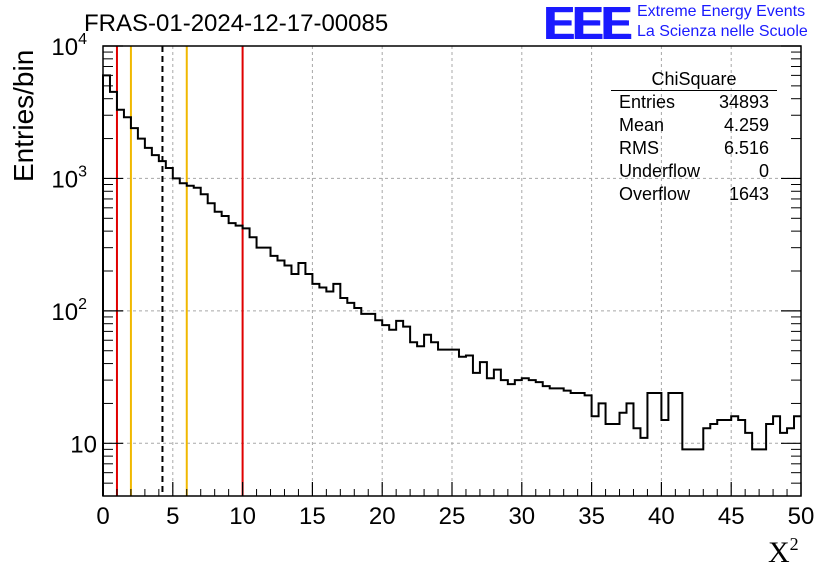 This screenshot has height=572, width=836. What do you see at coordinates (647, 102) in the screenshot?
I see `stats-label: Entries` at bounding box center [647, 102].